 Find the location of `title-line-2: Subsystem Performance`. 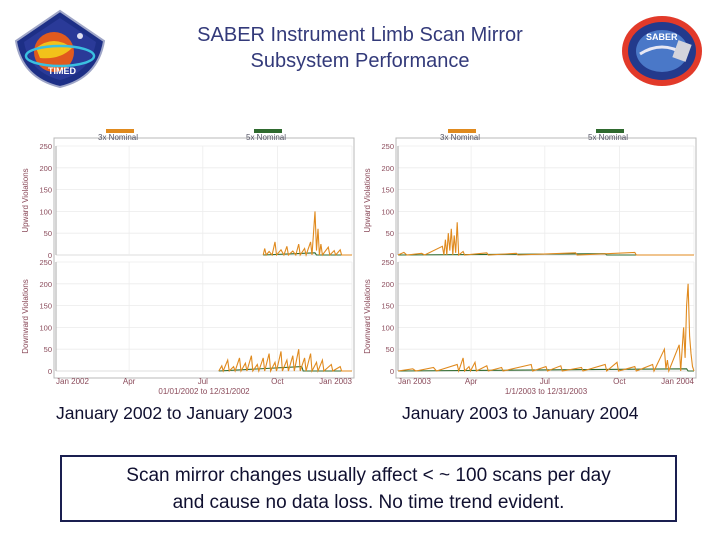

title-line-2: Subsystem Performance is located at coordinates (360, 61).